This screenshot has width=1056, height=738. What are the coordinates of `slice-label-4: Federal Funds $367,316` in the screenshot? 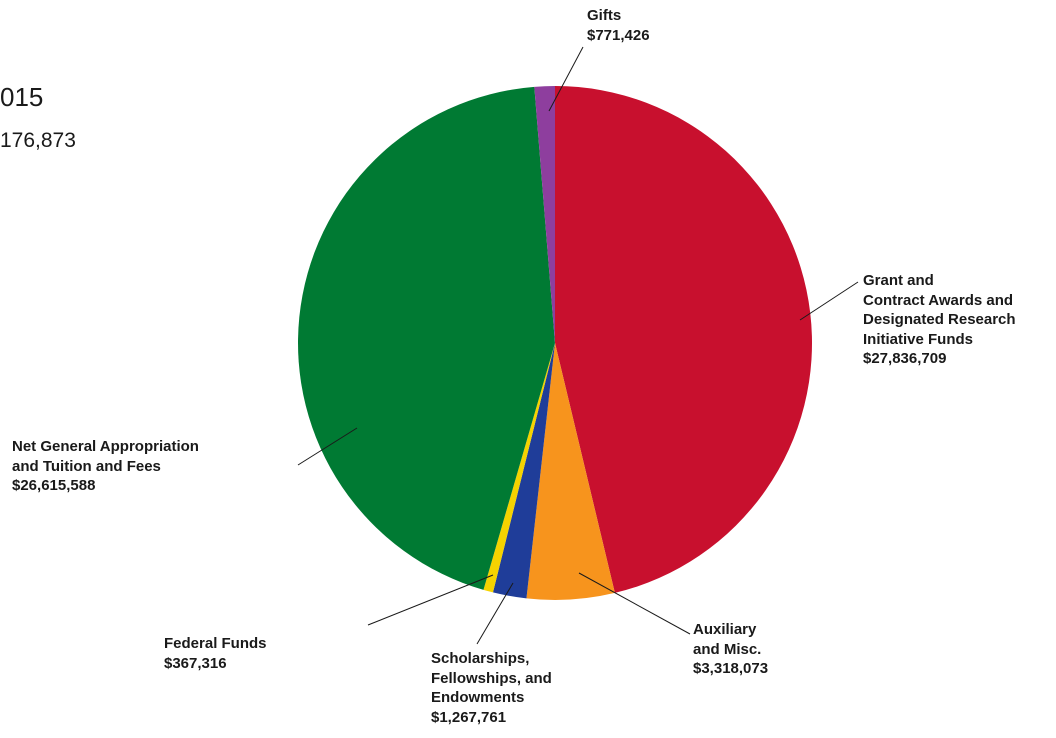 It's located at (215, 653).